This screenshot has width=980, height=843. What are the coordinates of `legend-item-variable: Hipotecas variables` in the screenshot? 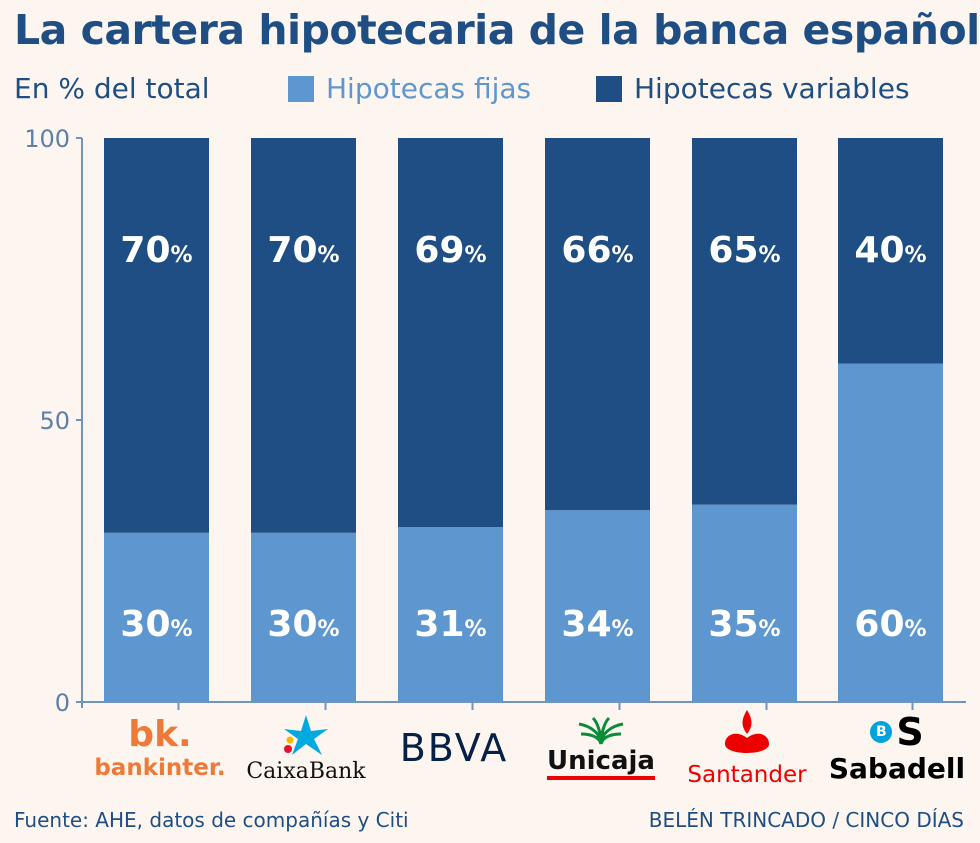 It's located at (753, 88).